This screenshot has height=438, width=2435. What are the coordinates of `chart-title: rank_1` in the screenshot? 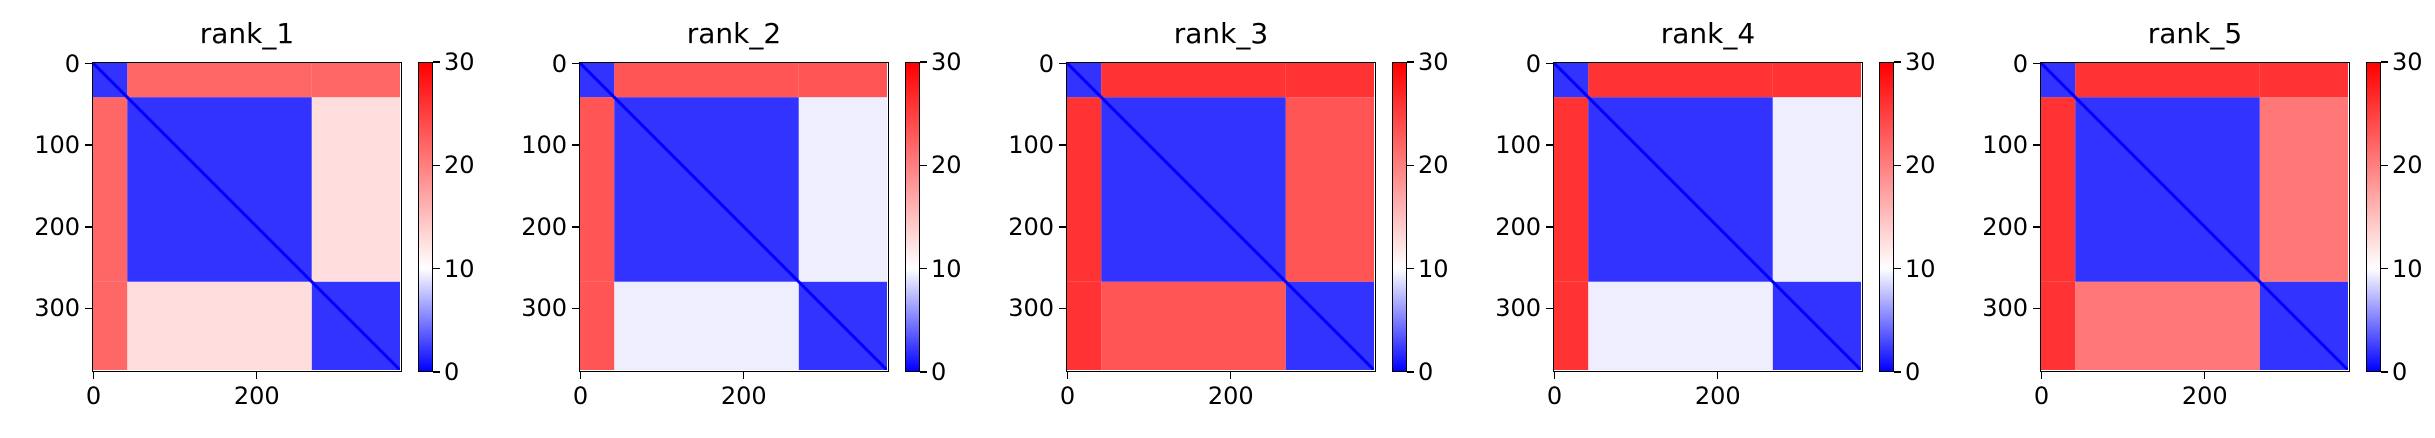 It's located at (247, 33).